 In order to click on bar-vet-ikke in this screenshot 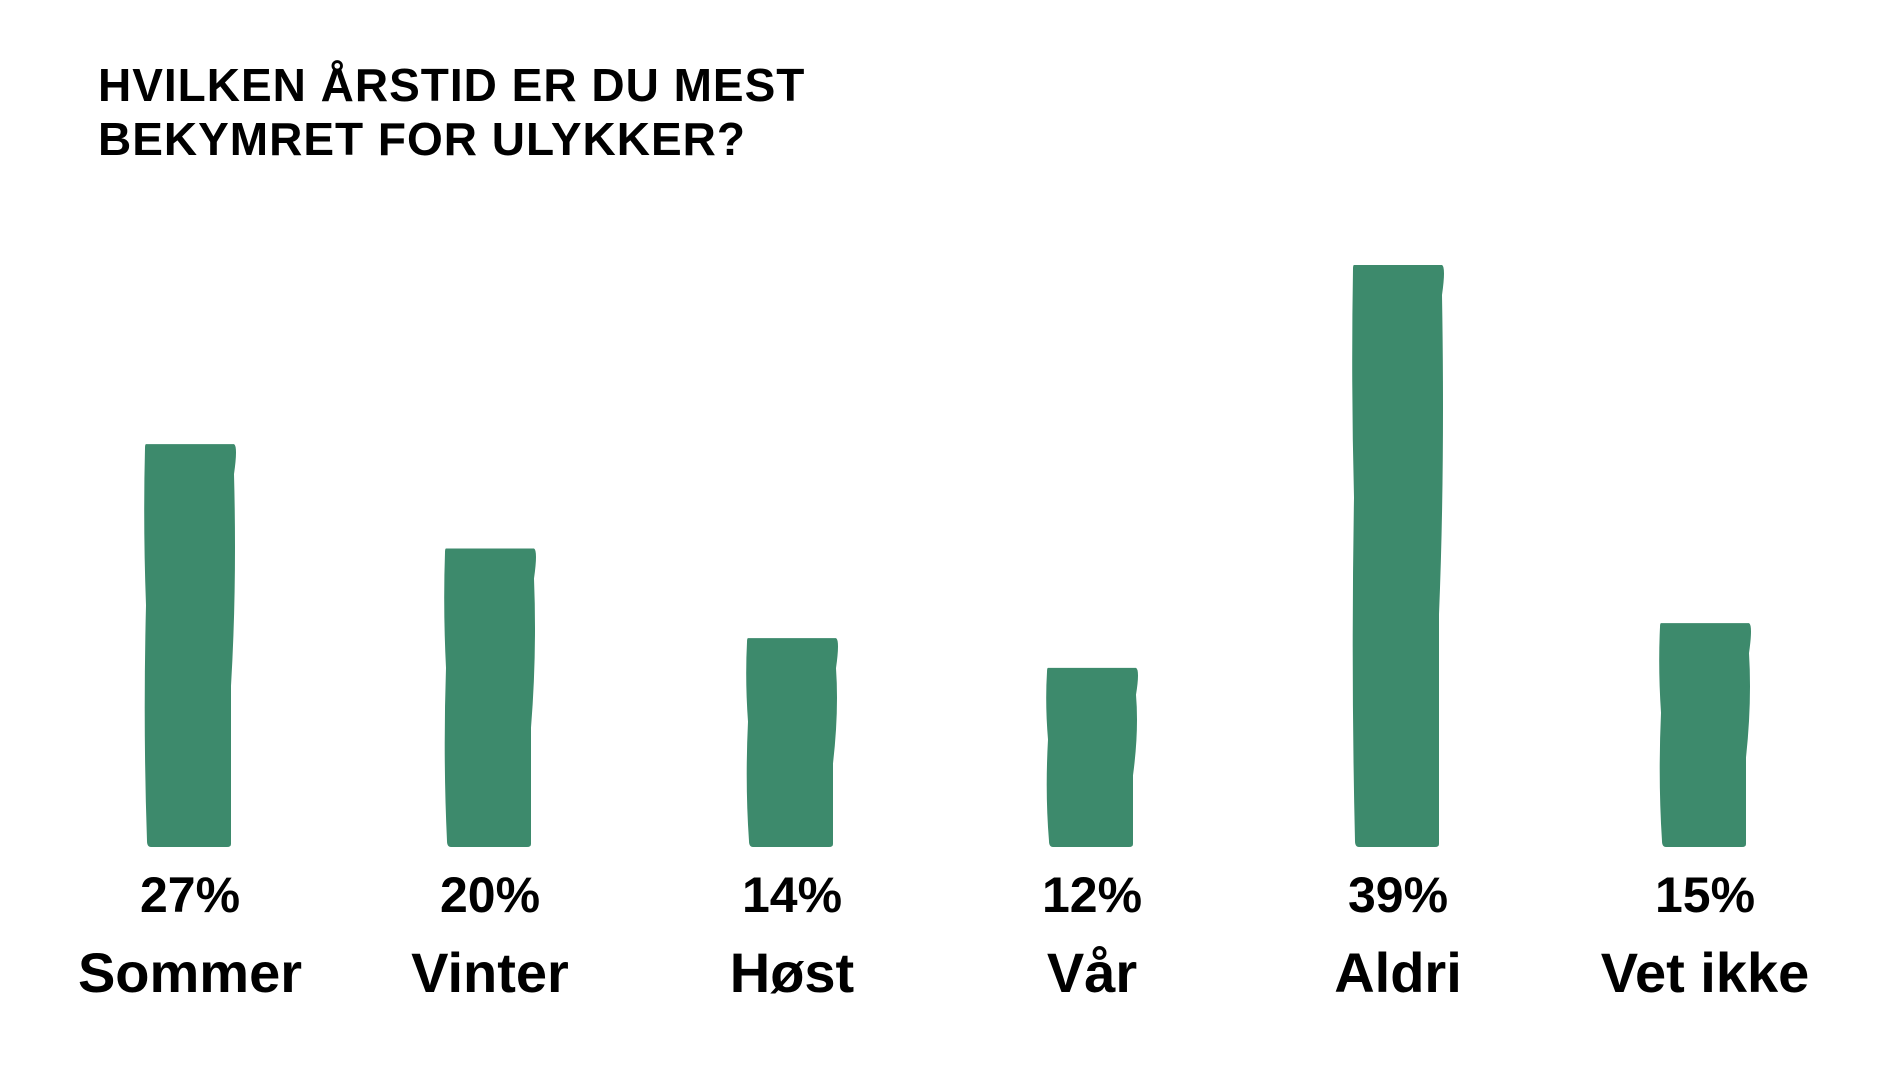, I will do `click(1705, 735)`.